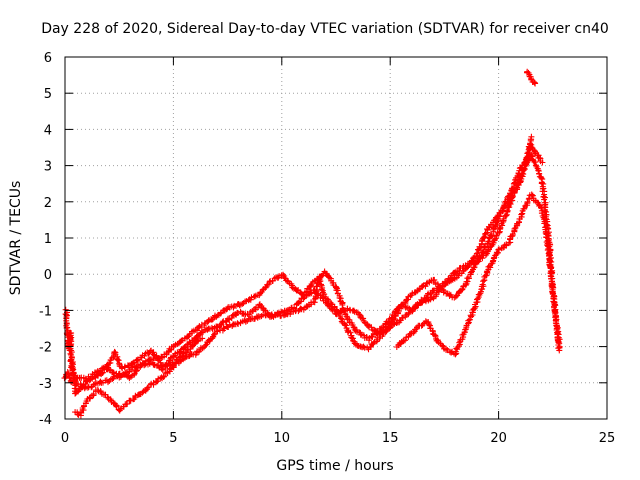 This screenshot has width=640, height=480. What do you see at coordinates (48, 130) in the screenshot?
I see `y-tick-label: 4` at bounding box center [48, 130].